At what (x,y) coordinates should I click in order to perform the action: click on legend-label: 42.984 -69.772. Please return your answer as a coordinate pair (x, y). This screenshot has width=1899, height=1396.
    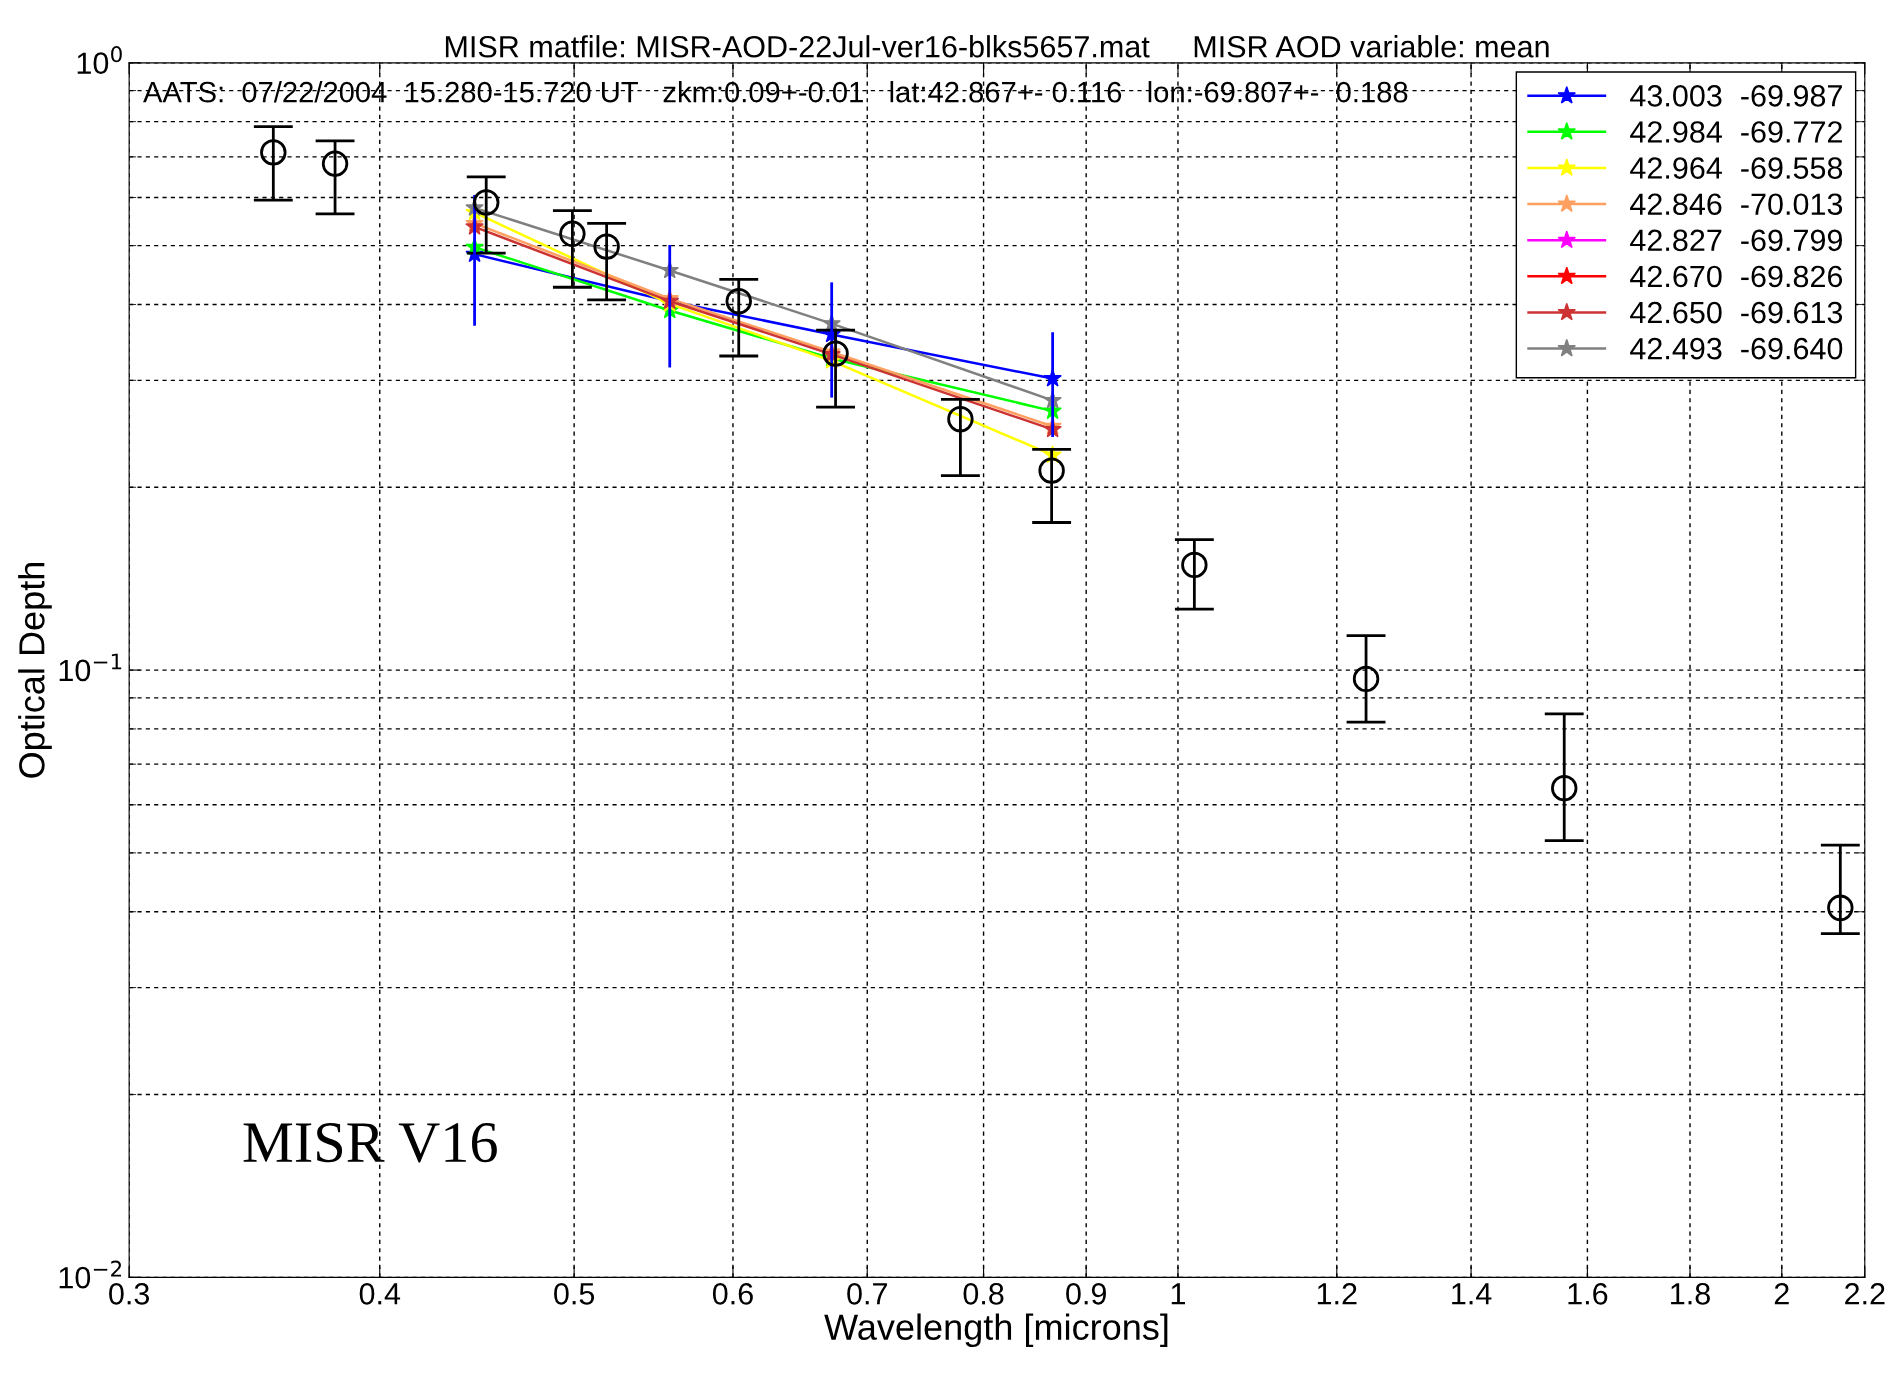
    Looking at the image, I should click on (1736, 132).